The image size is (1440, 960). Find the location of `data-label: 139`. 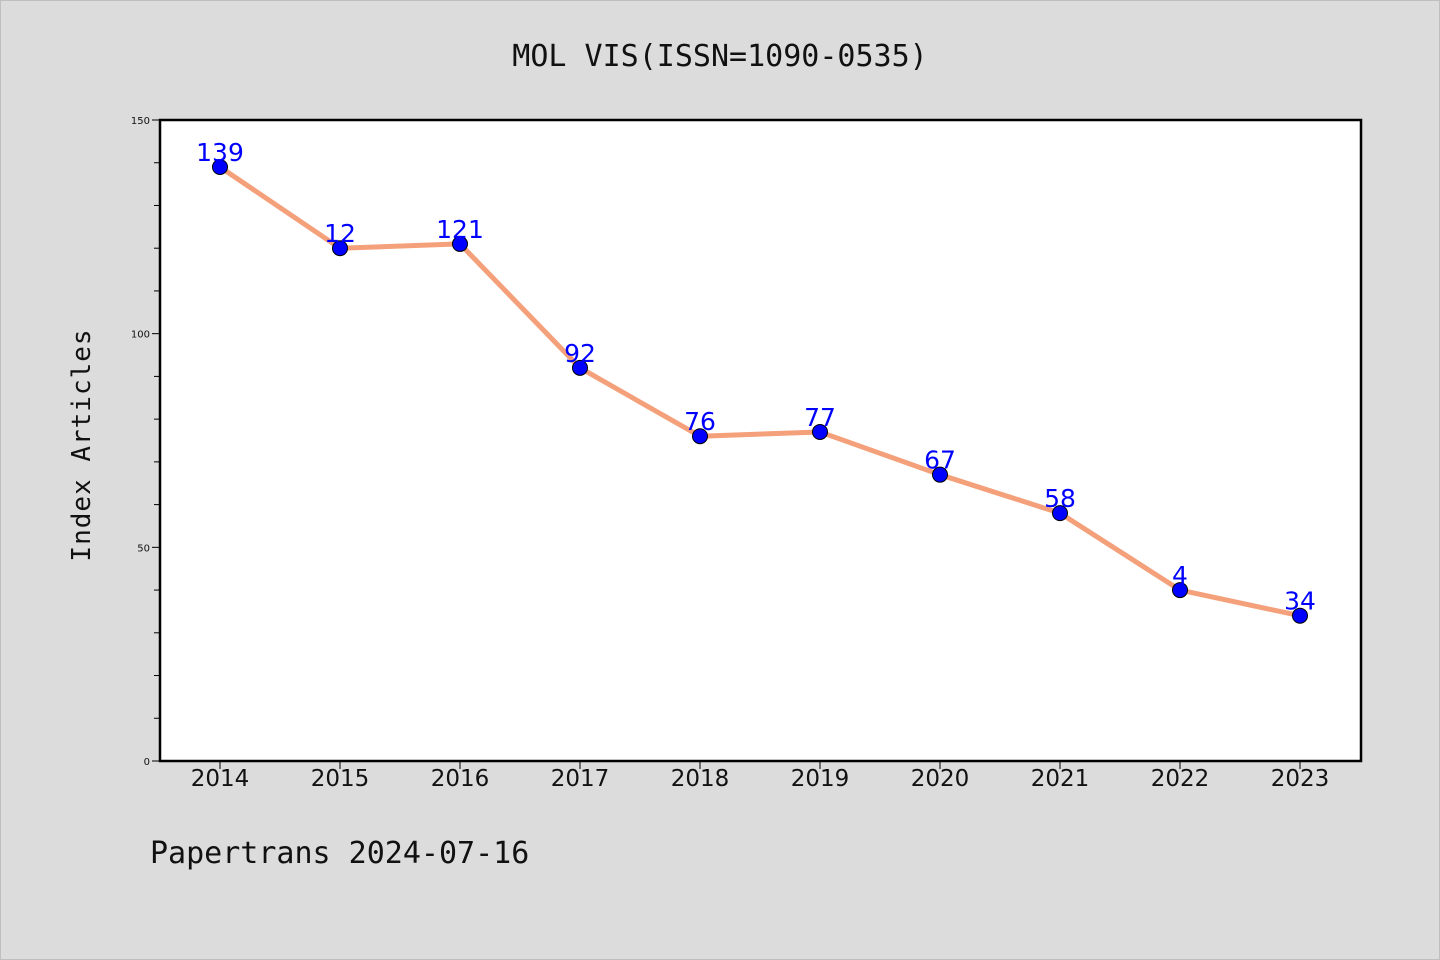

data-label: 139 is located at coordinates (220, 152).